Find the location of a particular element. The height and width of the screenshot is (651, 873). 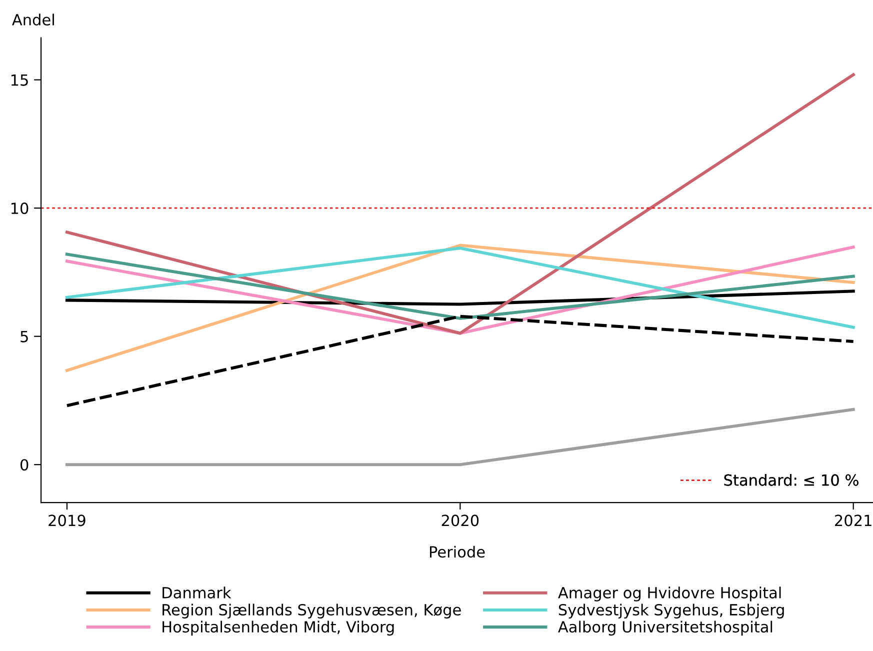

legend-label: Danmark is located at coordinates (197, 592).